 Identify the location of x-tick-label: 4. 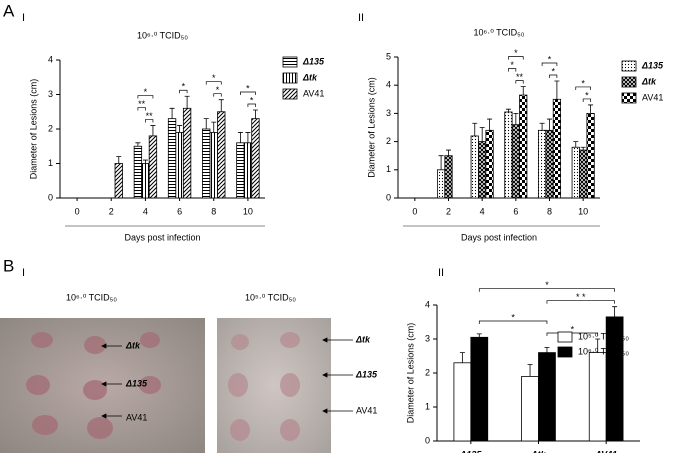
(482, 211).